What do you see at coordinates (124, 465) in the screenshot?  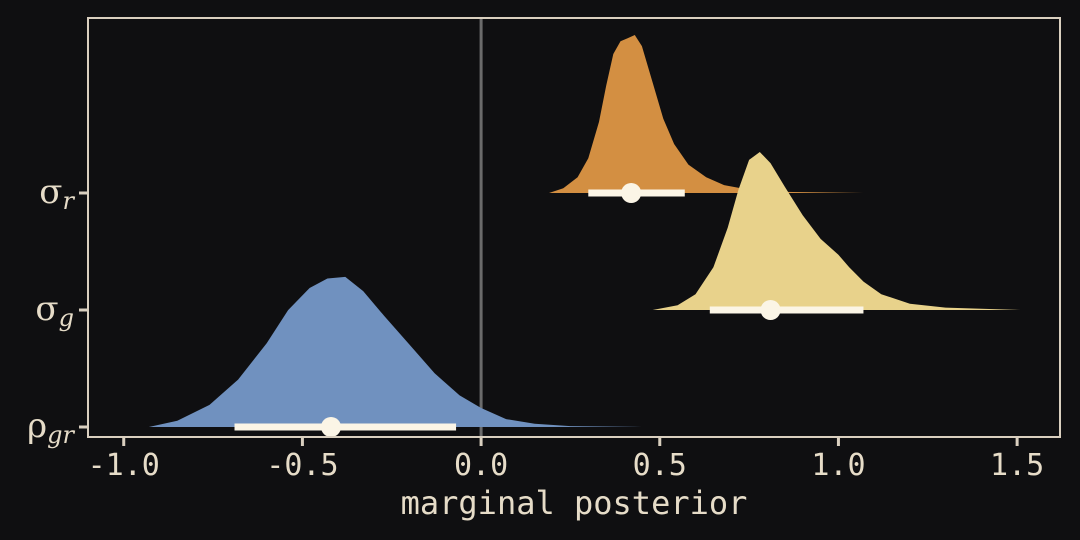 I see `x-tick-label: -1.0` at bounding box center [124, 465].